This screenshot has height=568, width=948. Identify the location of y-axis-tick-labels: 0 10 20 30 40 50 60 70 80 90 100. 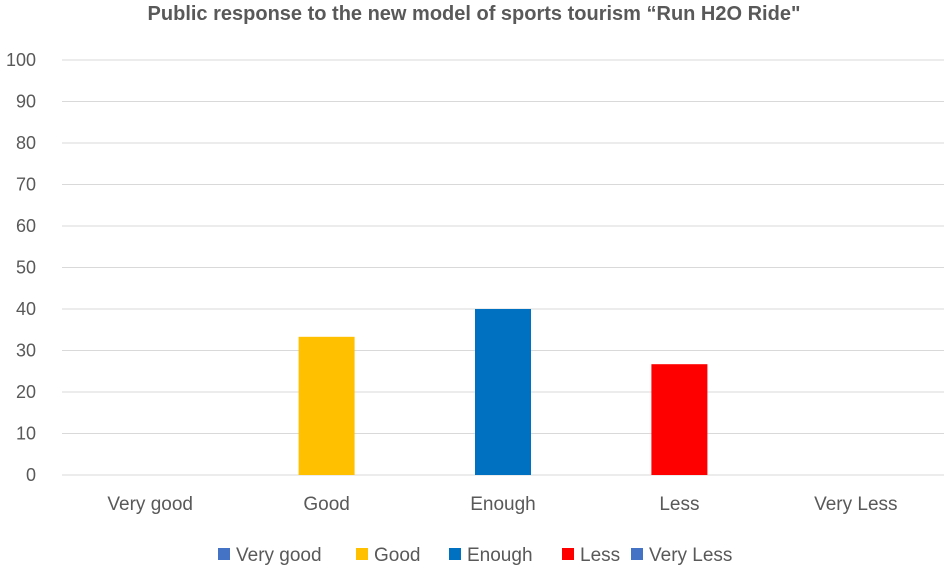
(21, 267).